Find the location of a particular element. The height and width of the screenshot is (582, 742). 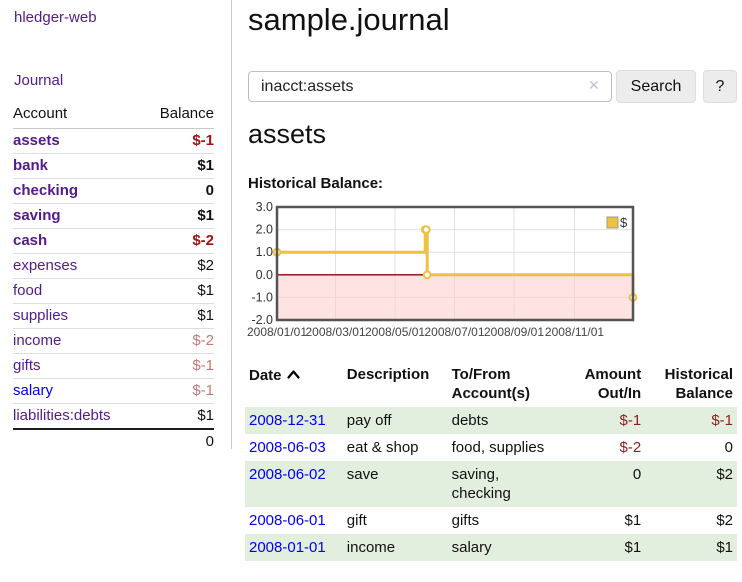

transaction-amount: 0 is located at coordinates (637, 474).